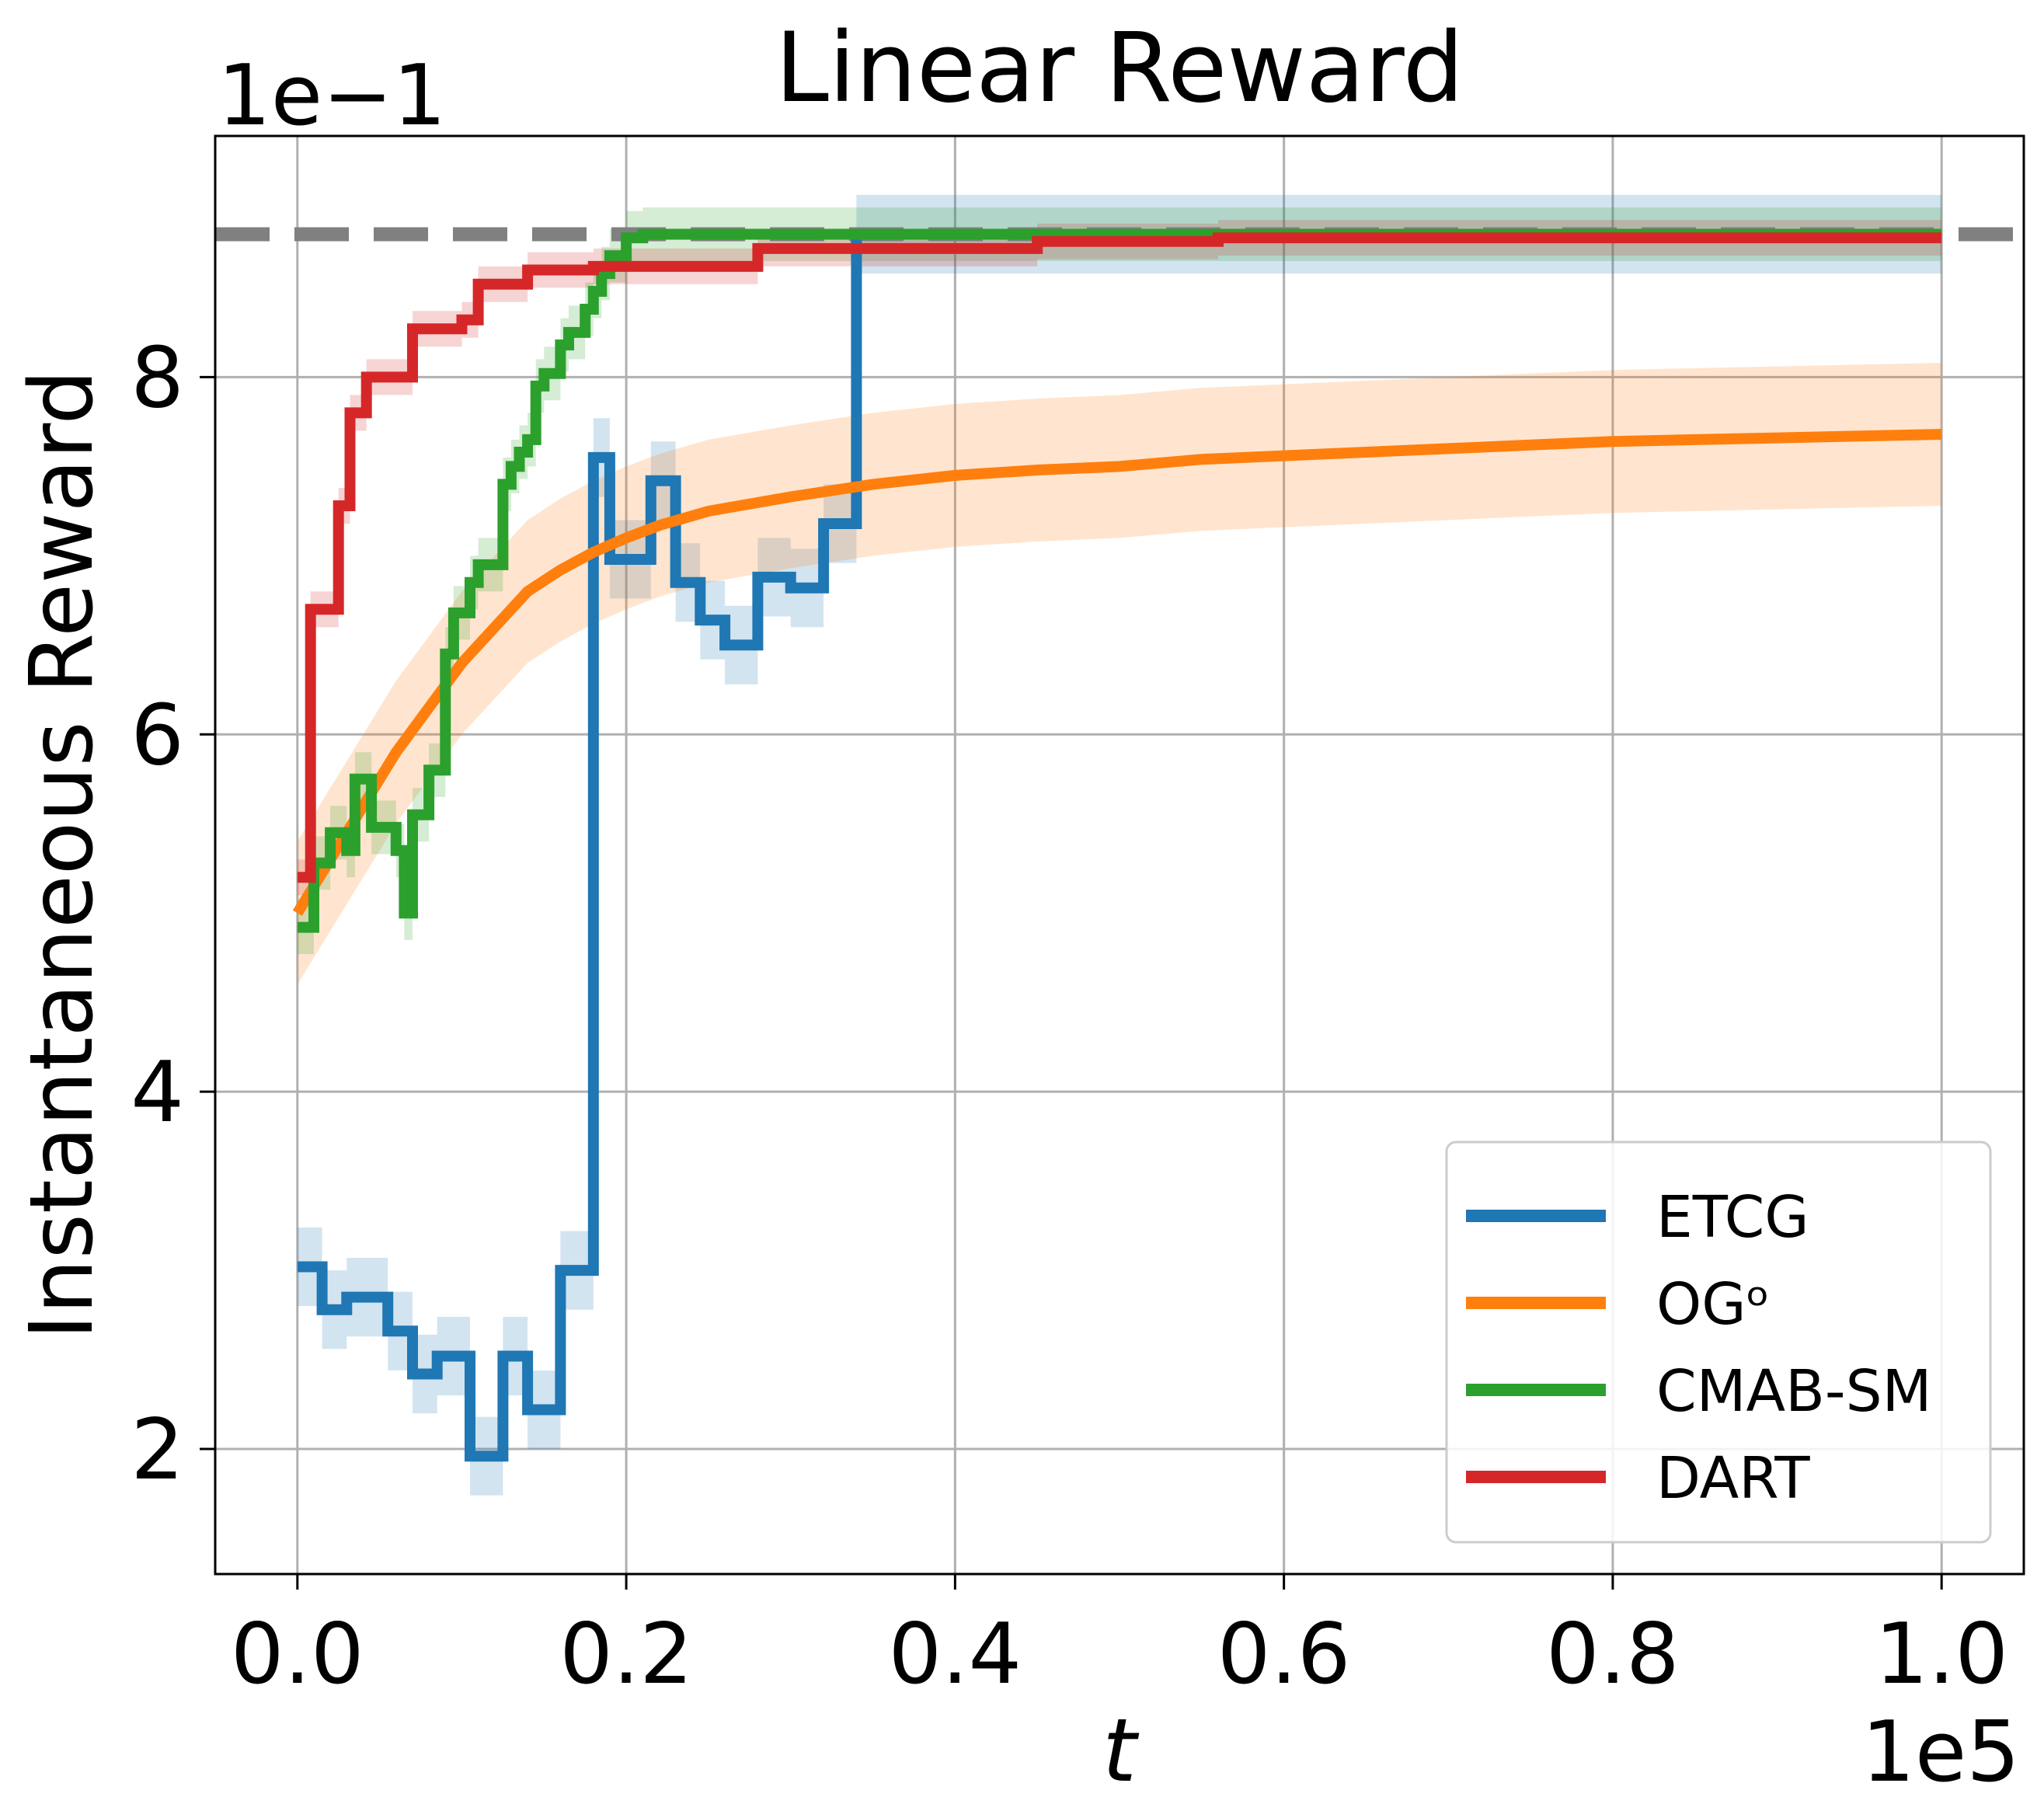 This screenshot has width=2044, height=1818. What do you see at coordinates (1941, 1752) in the screenshot?
I see `x-offset-label: 1e5` at bounding box center [1941, 1752].